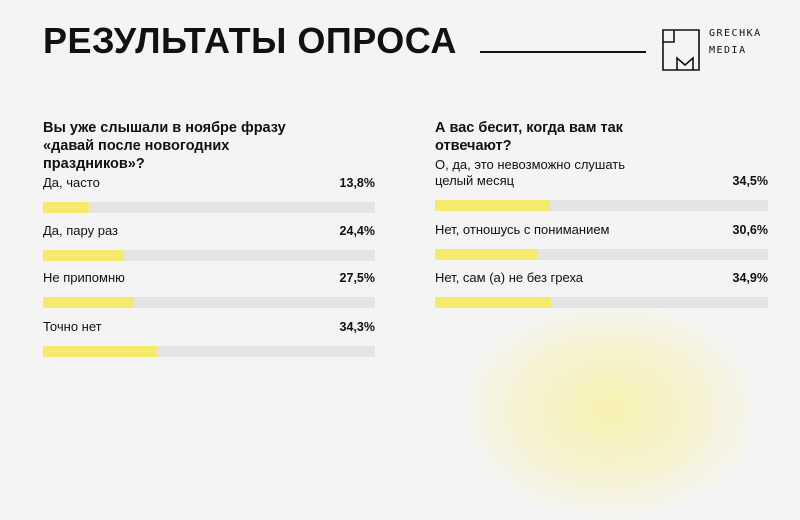 Image resolution: width=800 pixels, height=520 pixels. Describe the element at coordinates (357, 231) in the screenshot. I see `bar-value: 24,4%` at that location.